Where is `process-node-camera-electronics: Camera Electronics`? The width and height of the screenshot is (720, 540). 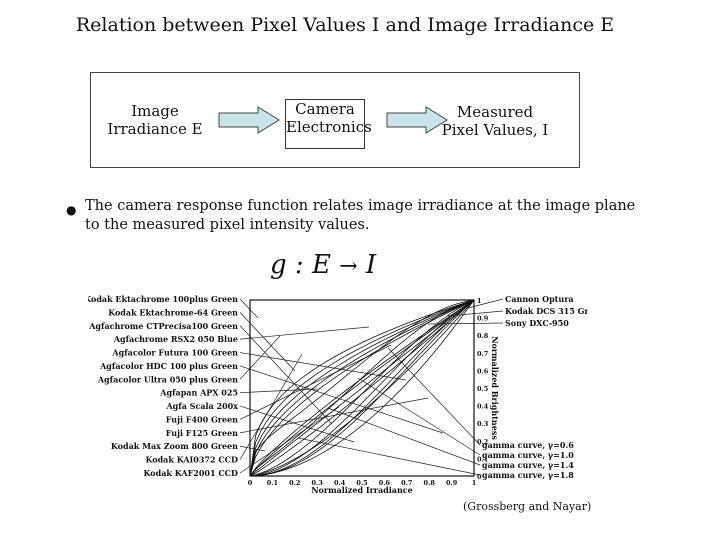 process-node-camera-electronics: Camera Electronics is located at coordinates (328, 124).